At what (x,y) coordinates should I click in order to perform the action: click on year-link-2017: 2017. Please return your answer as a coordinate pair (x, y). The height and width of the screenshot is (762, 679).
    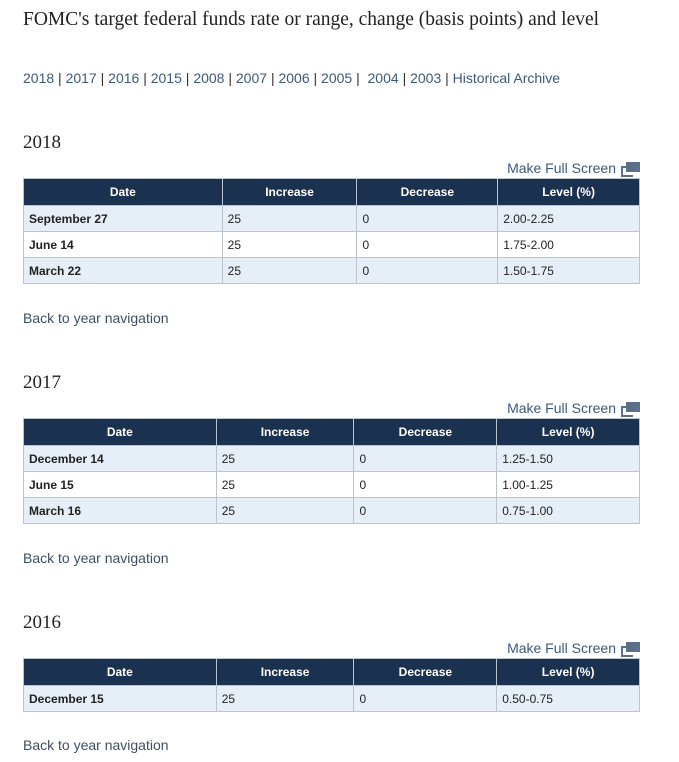
    Looking at the image, I should click on (81, 78).